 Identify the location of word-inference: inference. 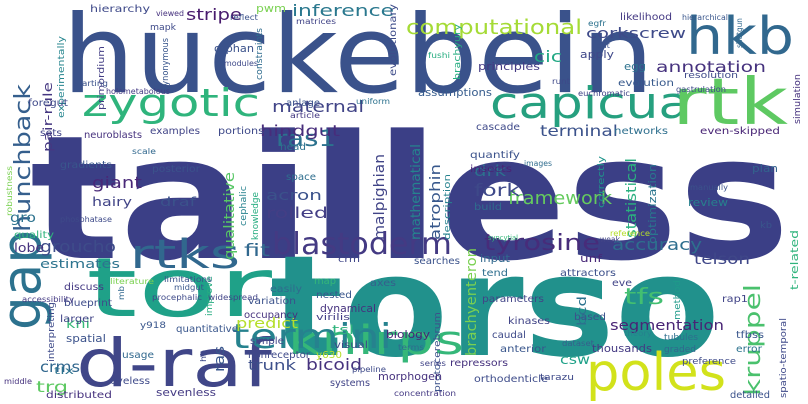
(343, 10).